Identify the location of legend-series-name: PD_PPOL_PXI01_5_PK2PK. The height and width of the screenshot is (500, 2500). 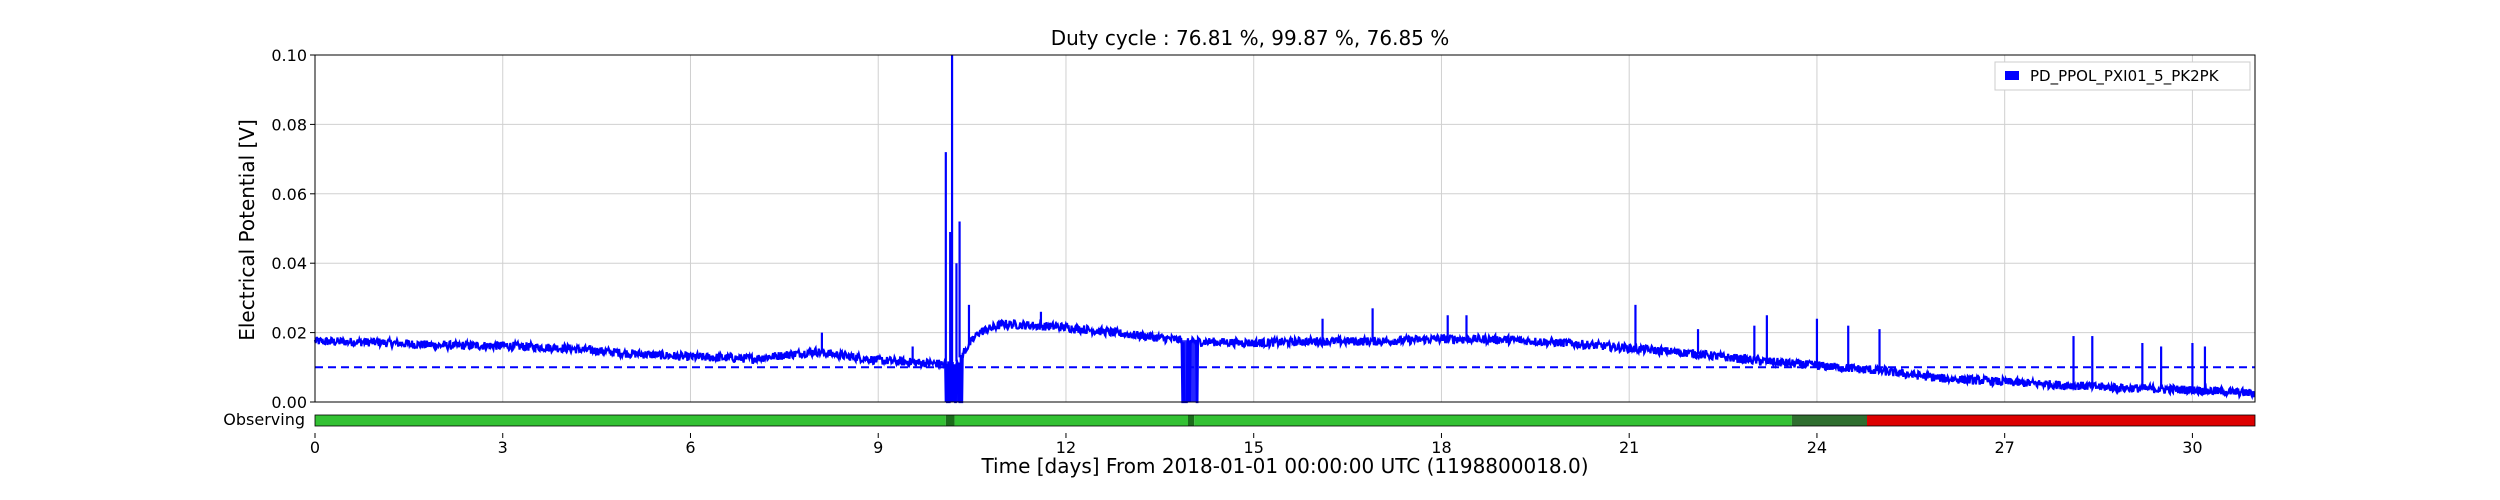
(2125, 76).